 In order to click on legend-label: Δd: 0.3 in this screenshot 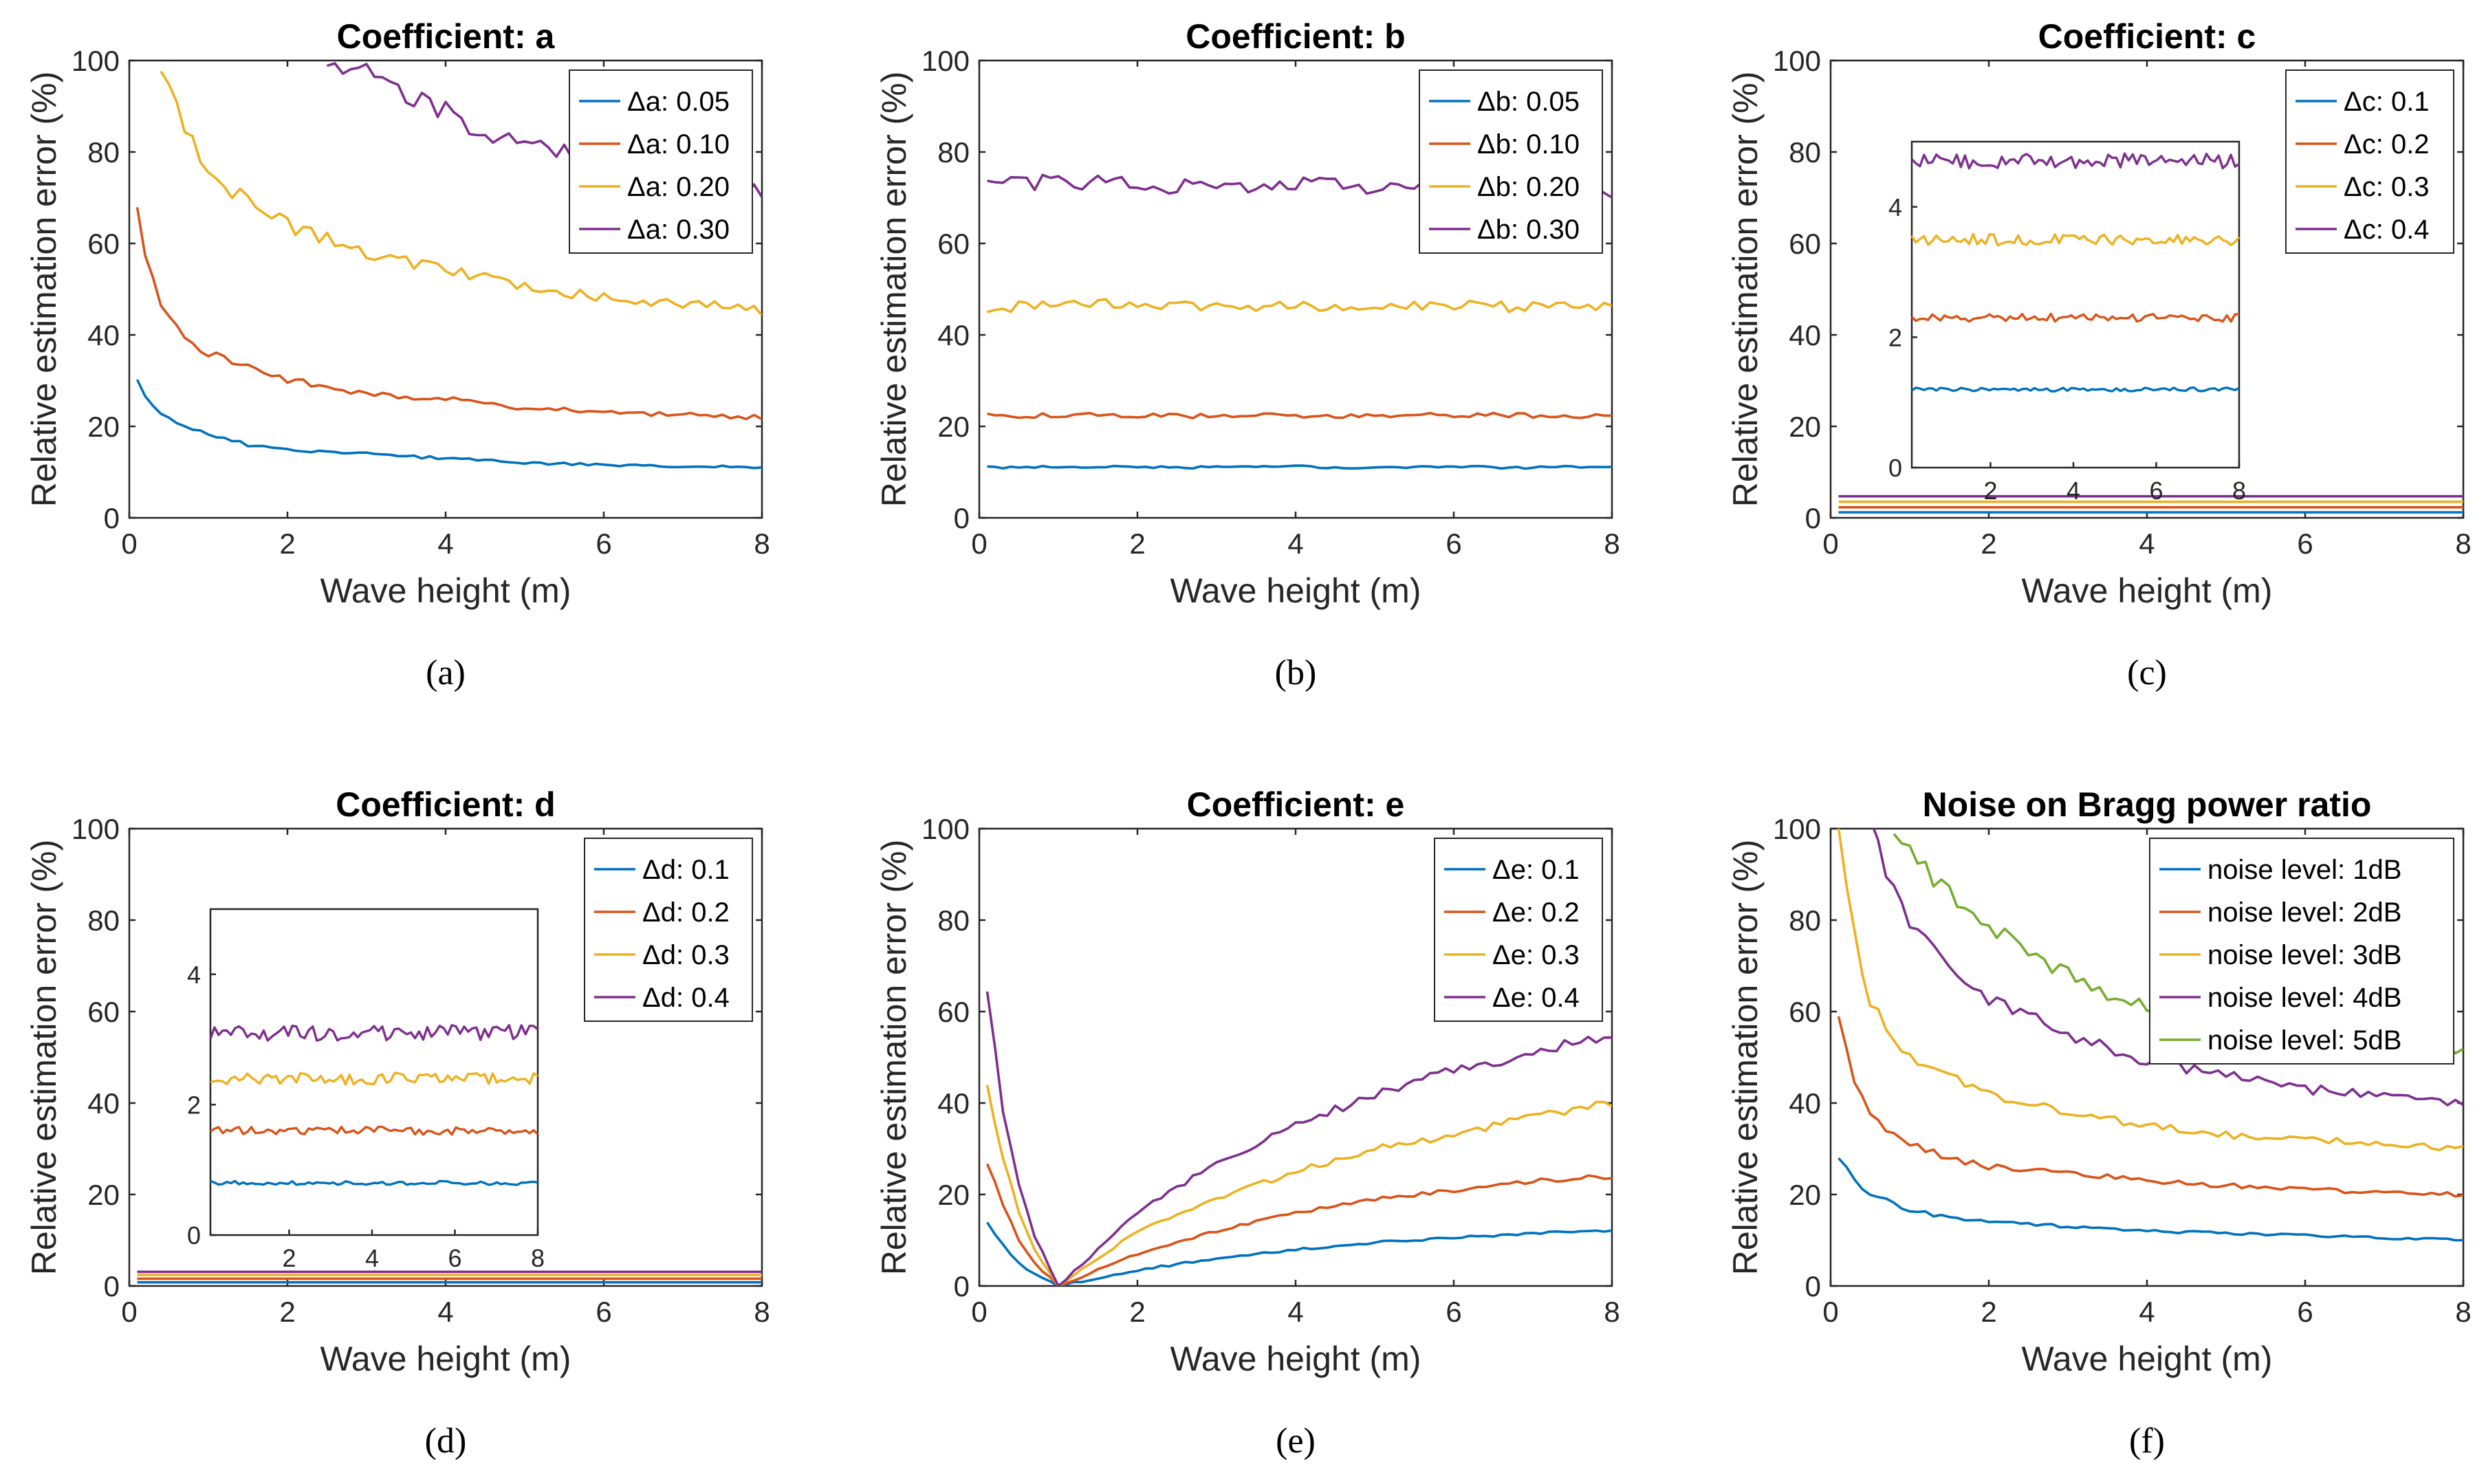, I will do `click(686, 955)`.